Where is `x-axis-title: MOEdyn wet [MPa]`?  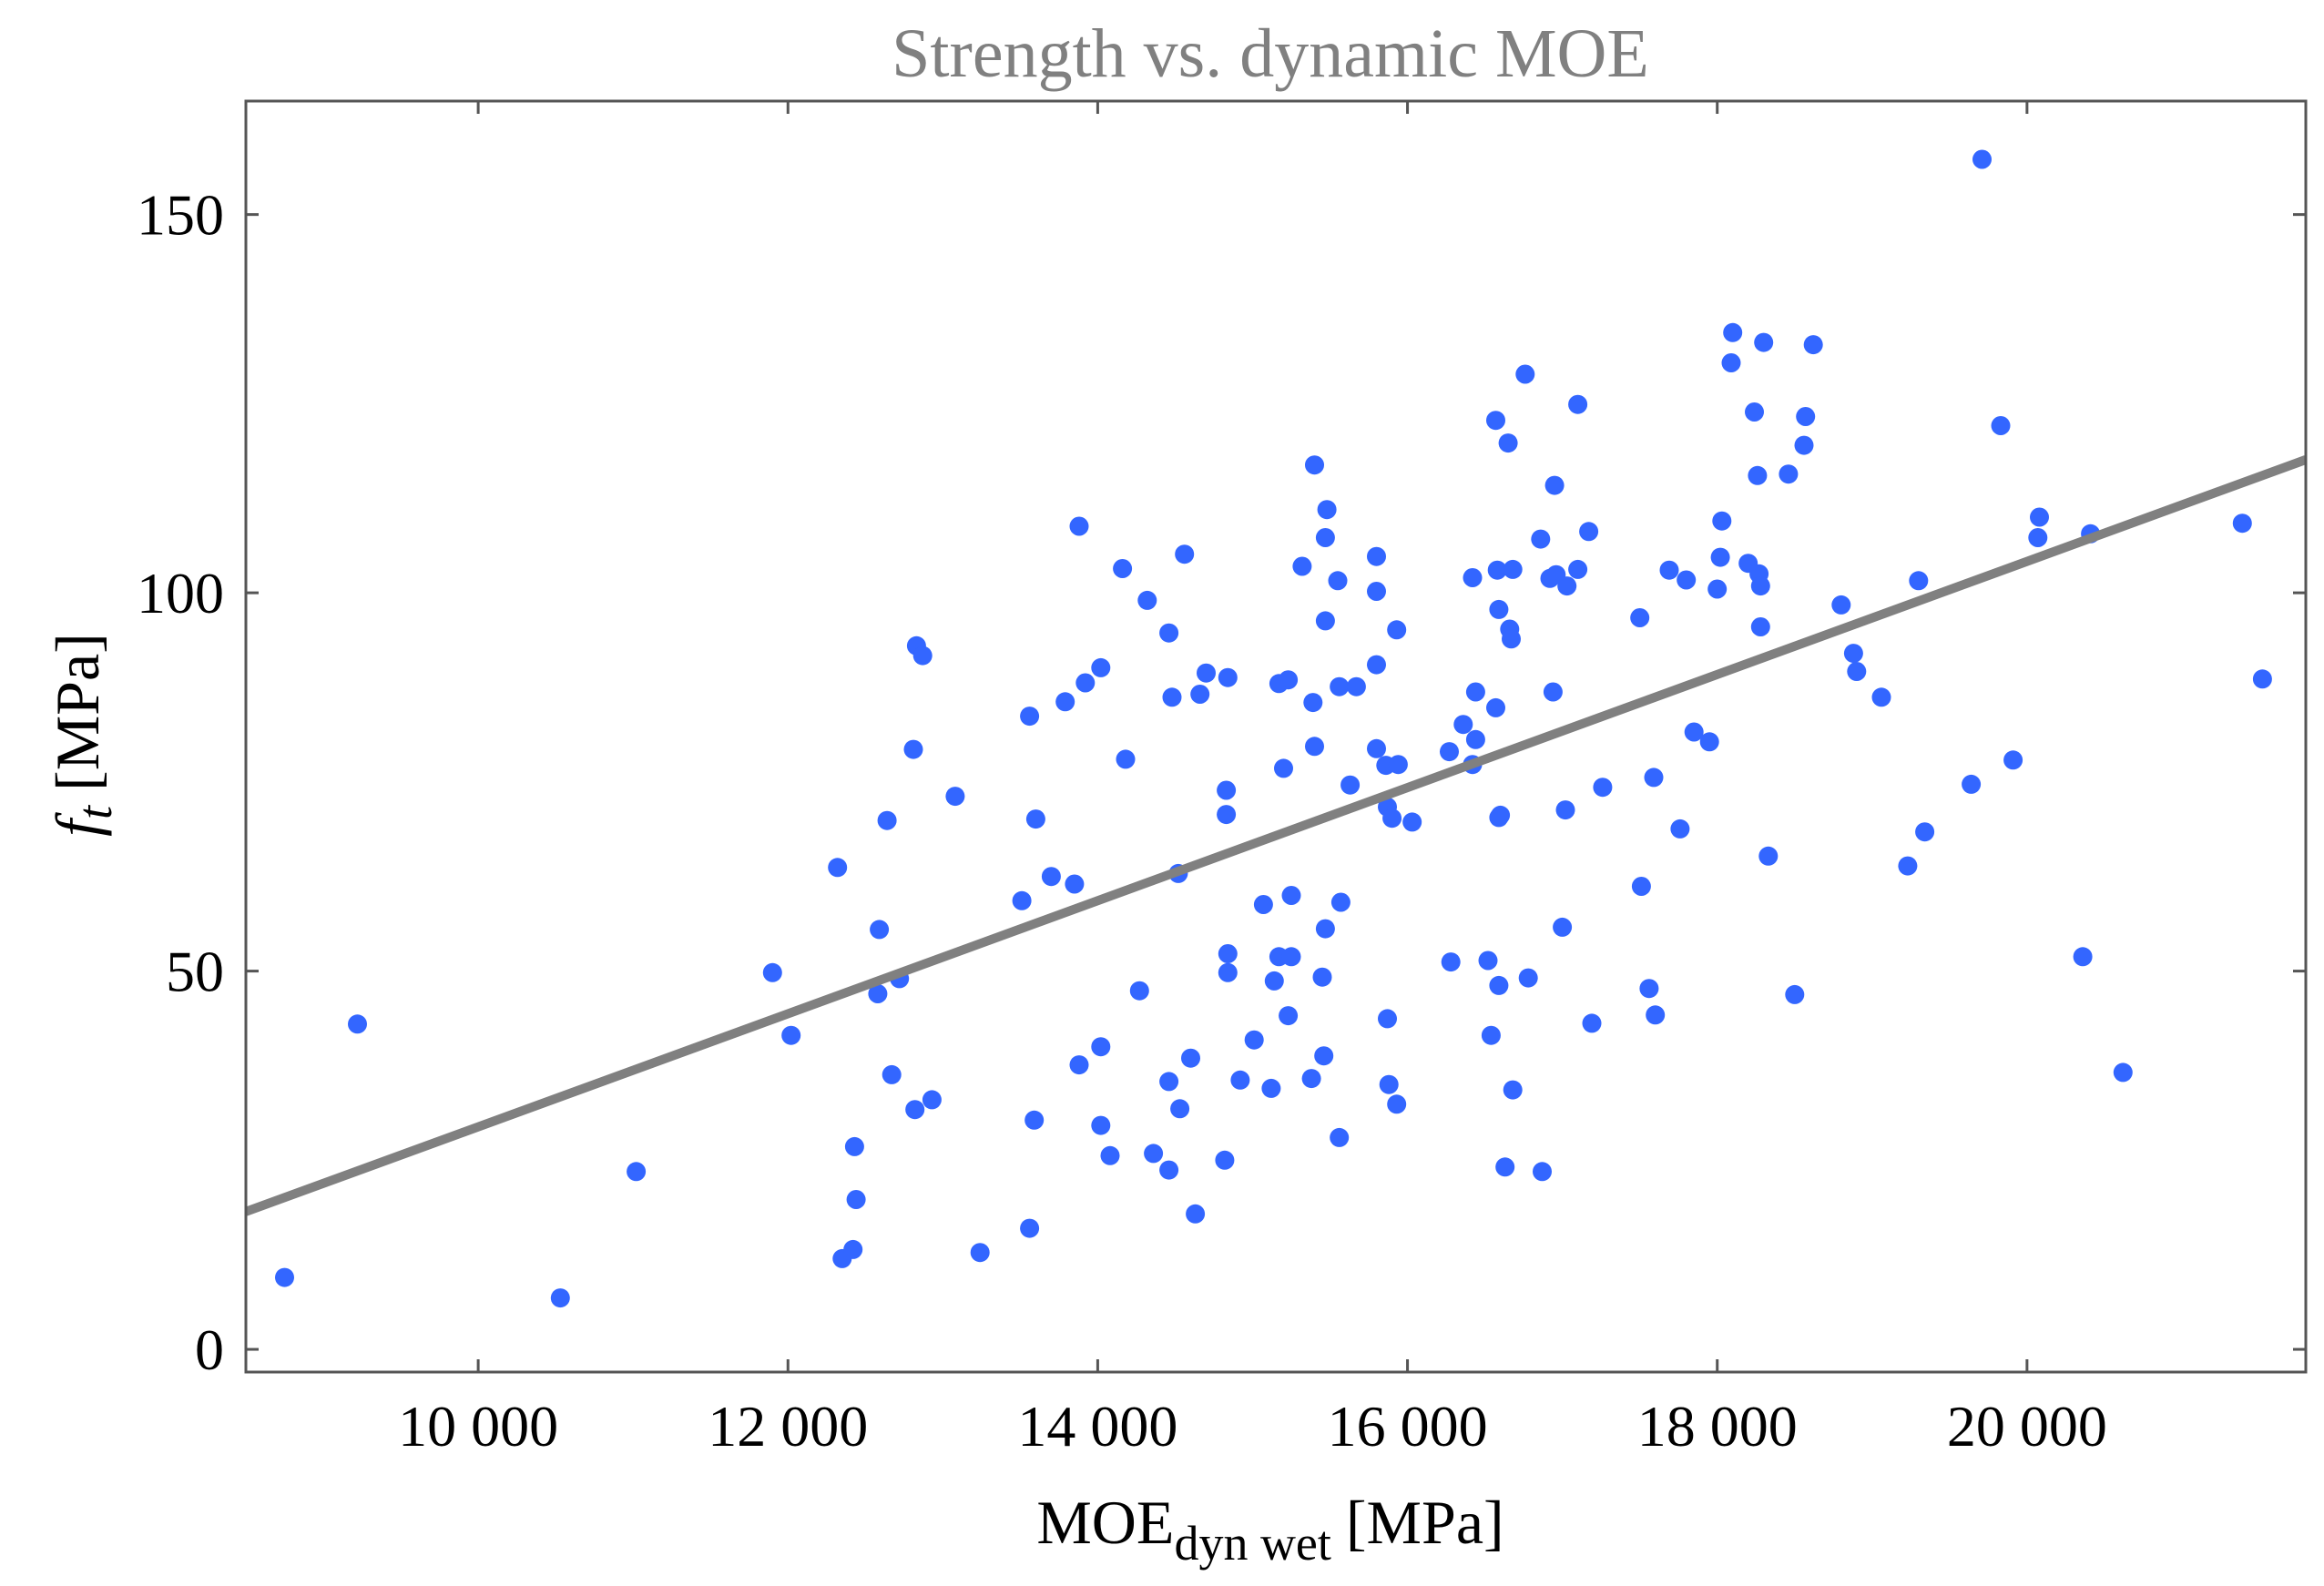
x-axis-title: MOEdyn wet [MPa] is located at coordinates (1269, 1530).